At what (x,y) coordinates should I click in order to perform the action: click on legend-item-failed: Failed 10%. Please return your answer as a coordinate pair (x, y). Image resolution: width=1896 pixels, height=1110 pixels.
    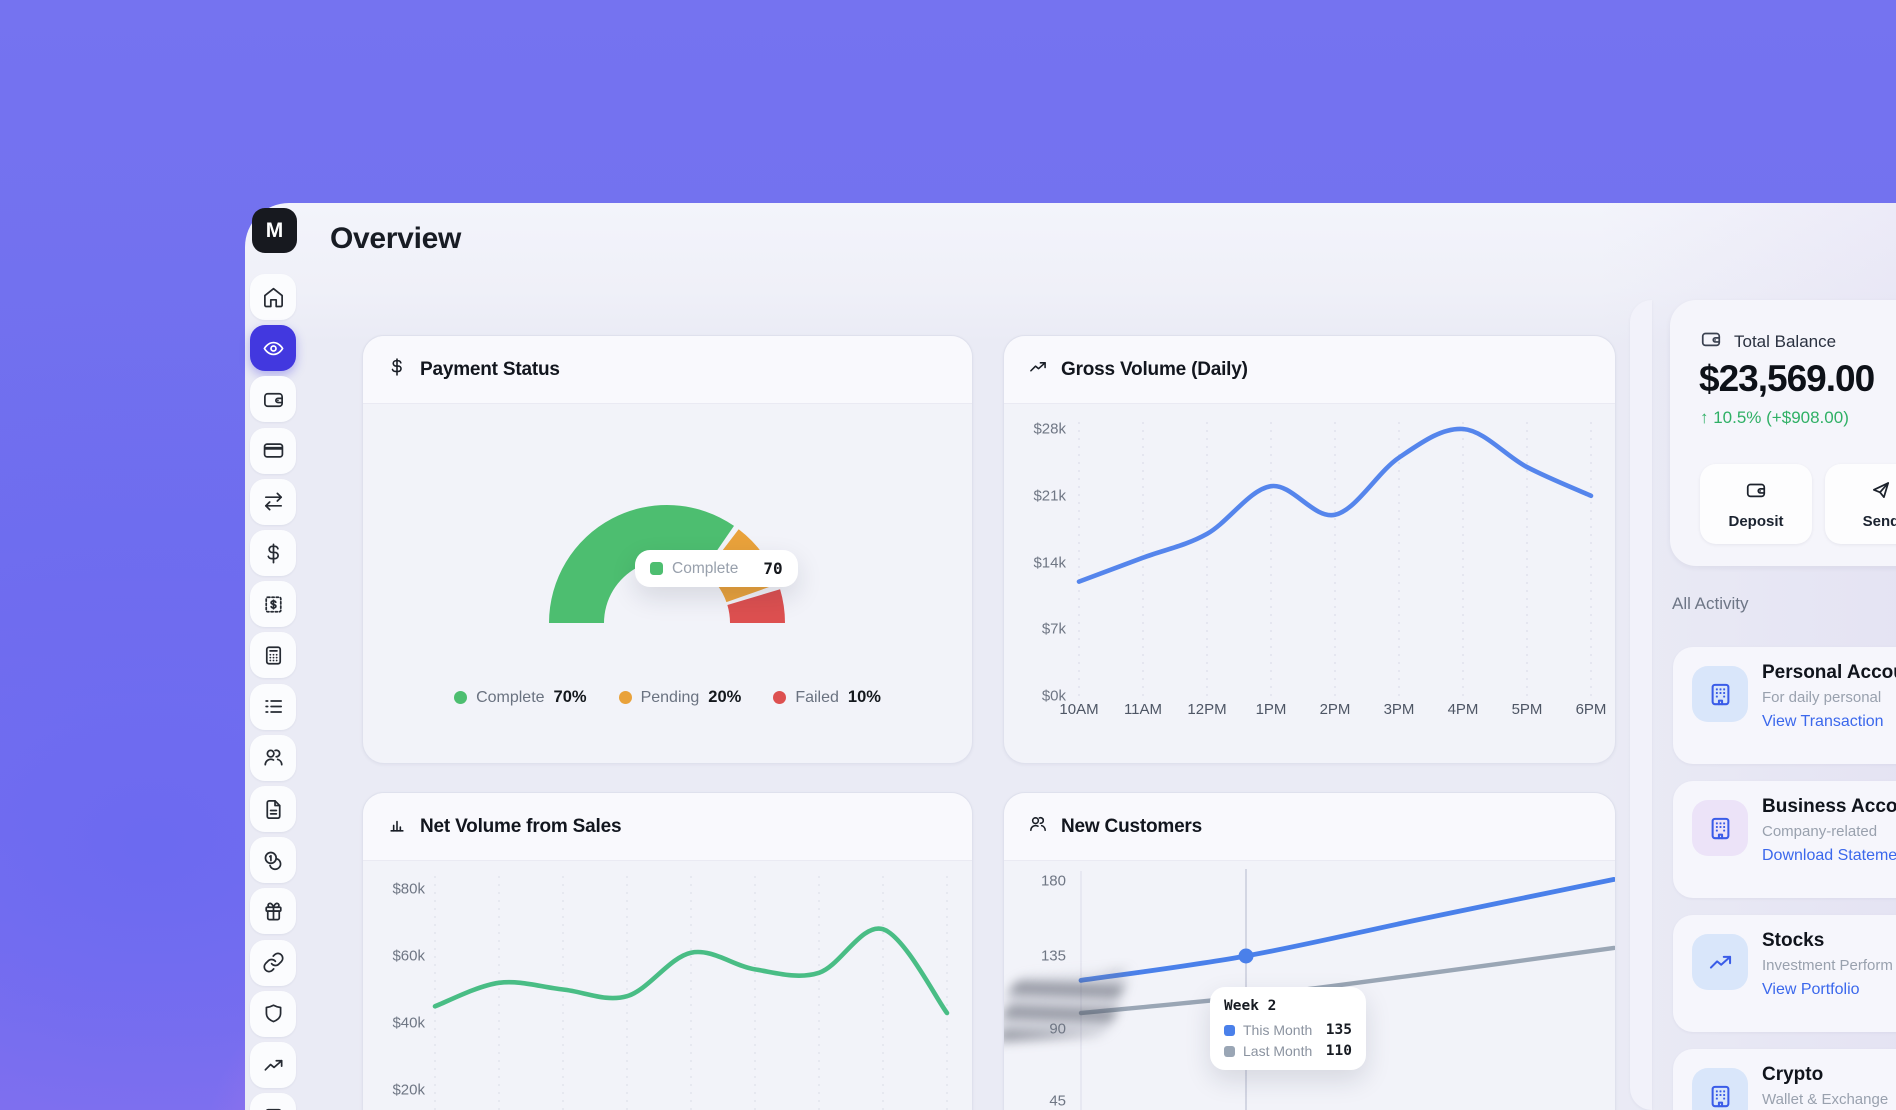
    Looking at the image, I should click on (827, 697).